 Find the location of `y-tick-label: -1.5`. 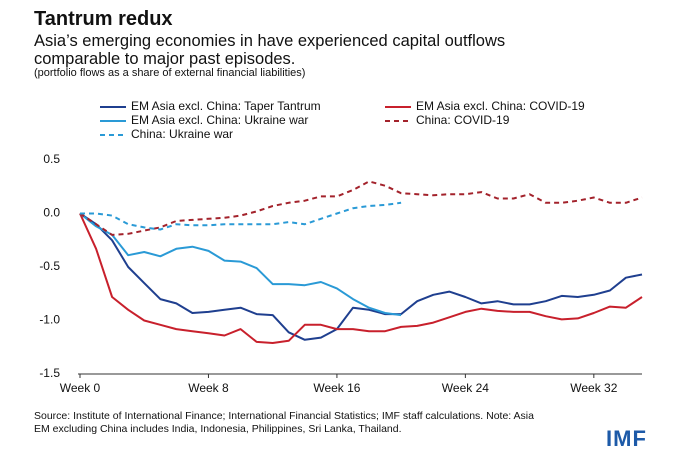

y-tick-label: -1.5 is located at coordinates (49, 373).